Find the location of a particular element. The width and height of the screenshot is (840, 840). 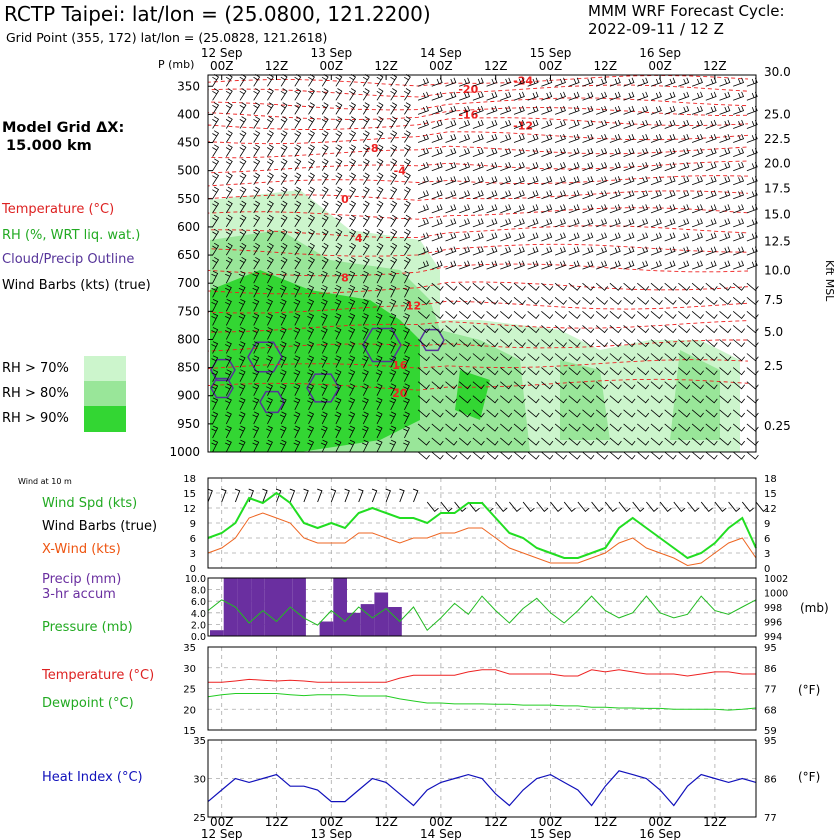

heat-ytick-left-2: 35 is located at coordinates (199, 741).